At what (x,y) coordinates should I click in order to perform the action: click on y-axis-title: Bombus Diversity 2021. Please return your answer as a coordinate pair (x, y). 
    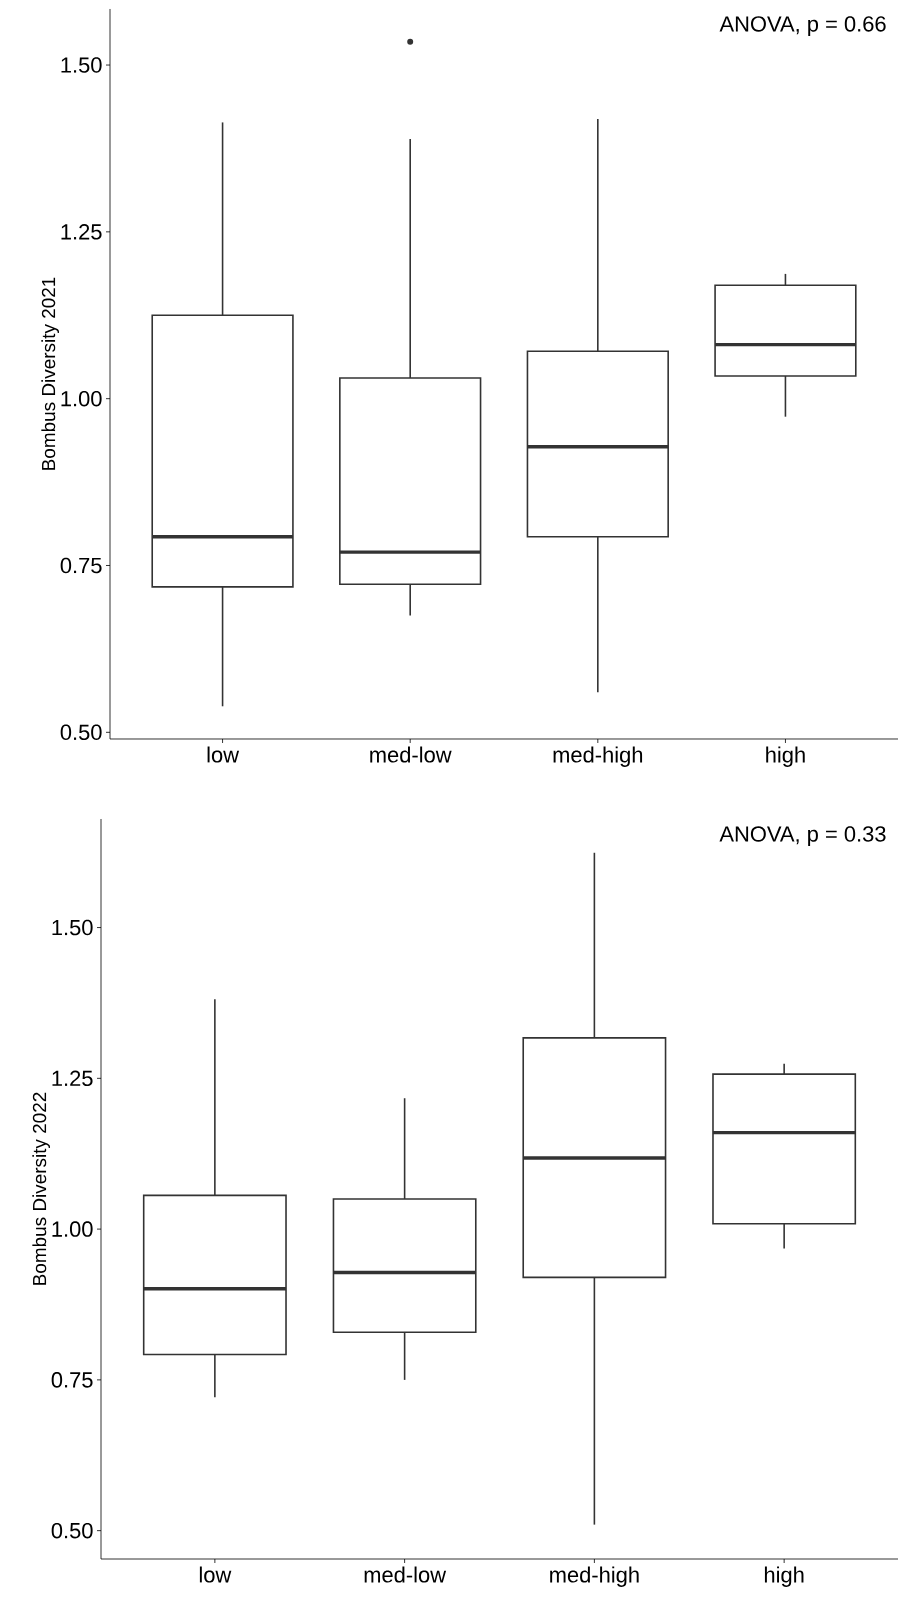
    Looking at the image, I should click on (50, 373).